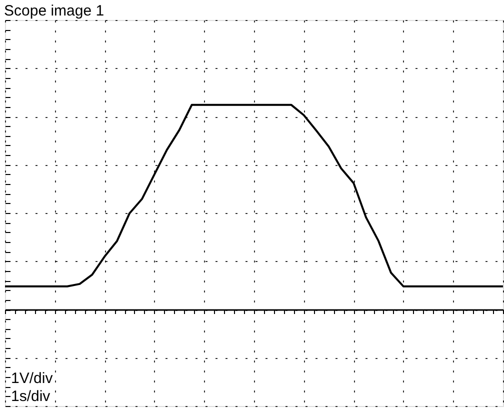 The image size is (504, 408). What do you see at coordinates (54, 11) in the screenshot?
I see `chart-title: Scope image 1` at bounding box center [54, 11].